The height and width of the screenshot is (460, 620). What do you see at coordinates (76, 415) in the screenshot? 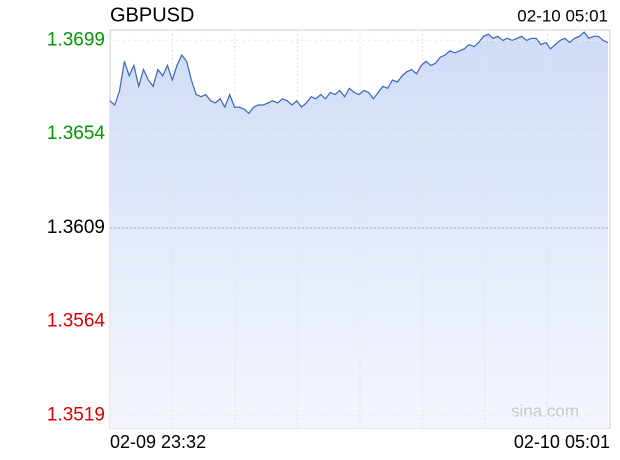
I see `y-tick-label: 1.3519` at bounding box center [76, 415].